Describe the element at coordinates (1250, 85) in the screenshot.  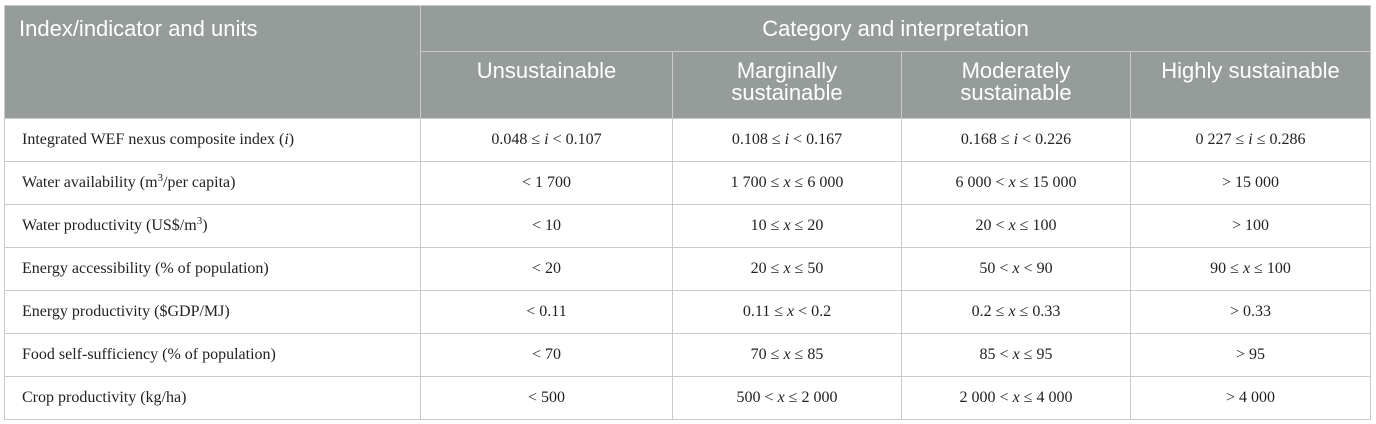
I see `header-highly-sustainable: Highly sustainable` at that location.